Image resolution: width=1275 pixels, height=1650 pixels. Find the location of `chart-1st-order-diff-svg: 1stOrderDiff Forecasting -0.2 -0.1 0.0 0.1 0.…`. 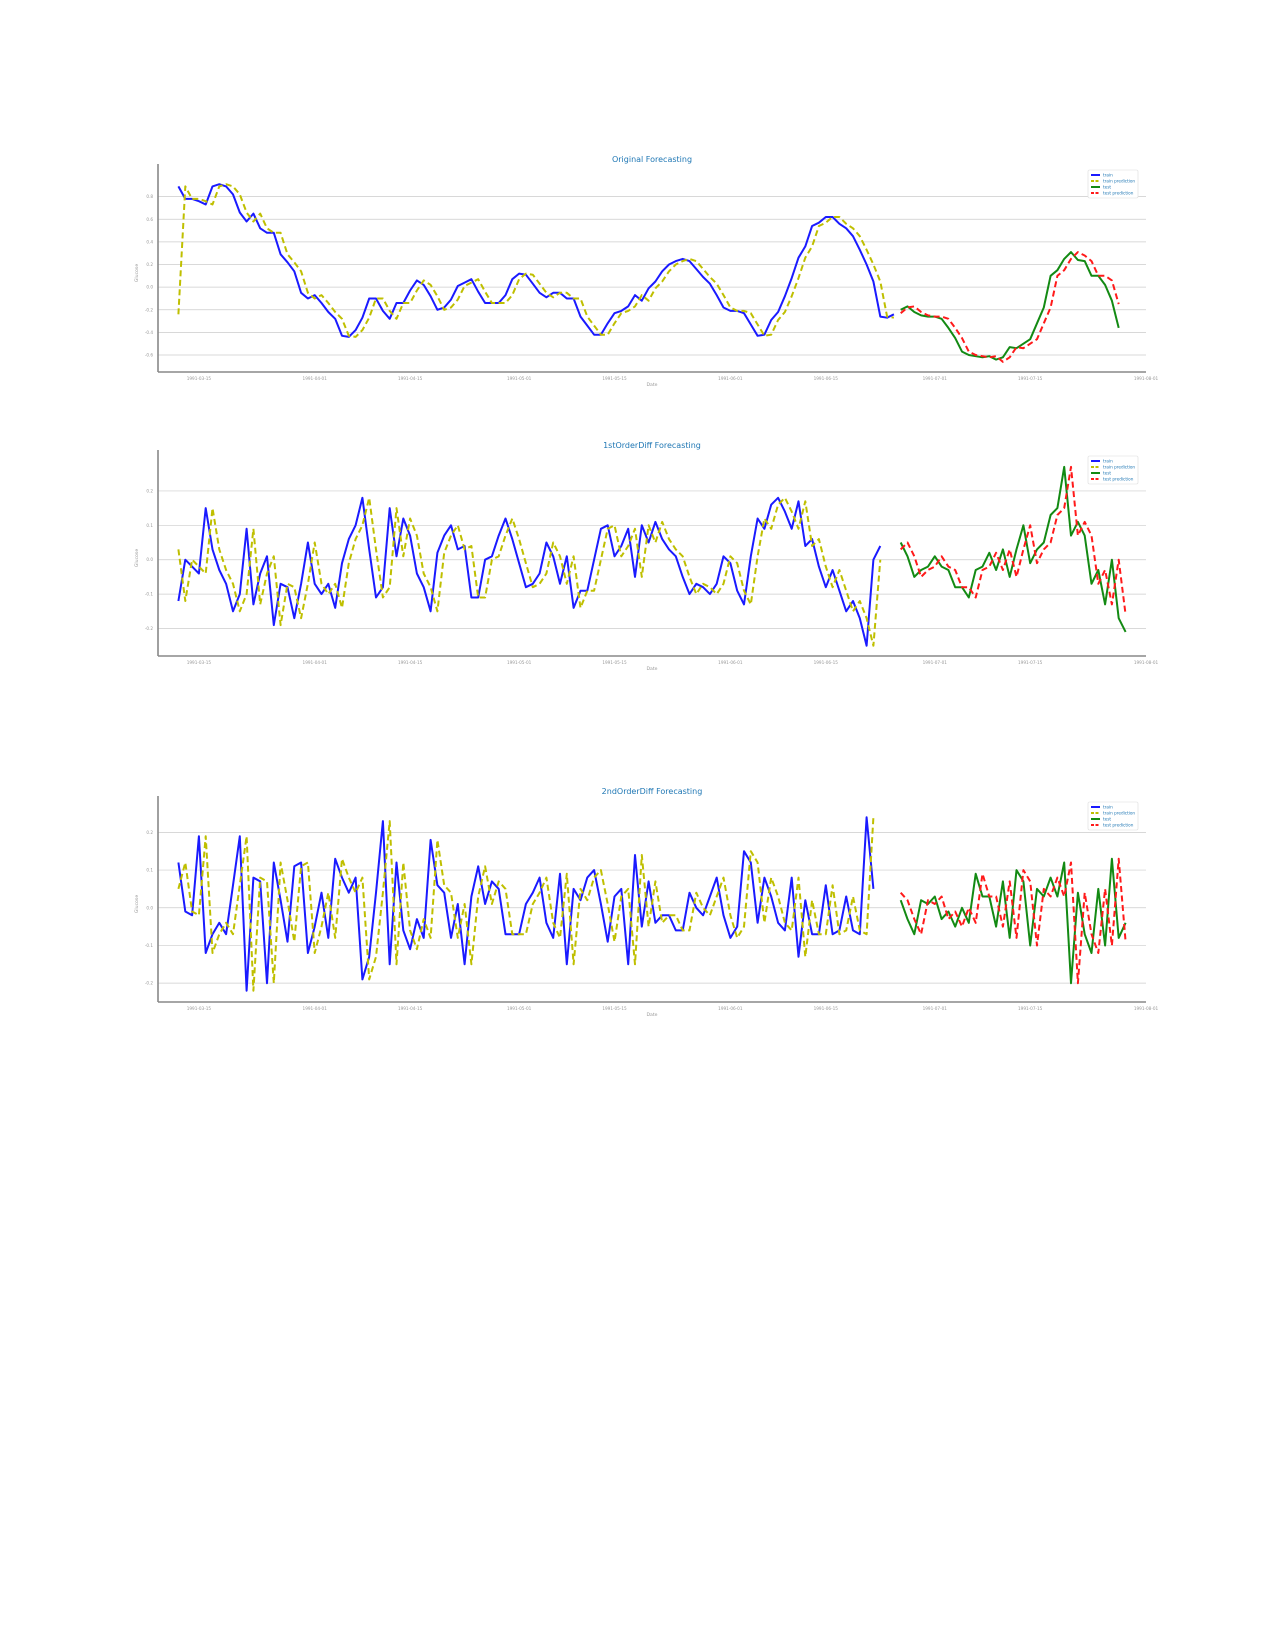

chart-1st-order-diff-svg: 1stOrderDiff Forecasting -0.2 -0.1 0.0 0.1 0.… is located at coordinates (646, 556).